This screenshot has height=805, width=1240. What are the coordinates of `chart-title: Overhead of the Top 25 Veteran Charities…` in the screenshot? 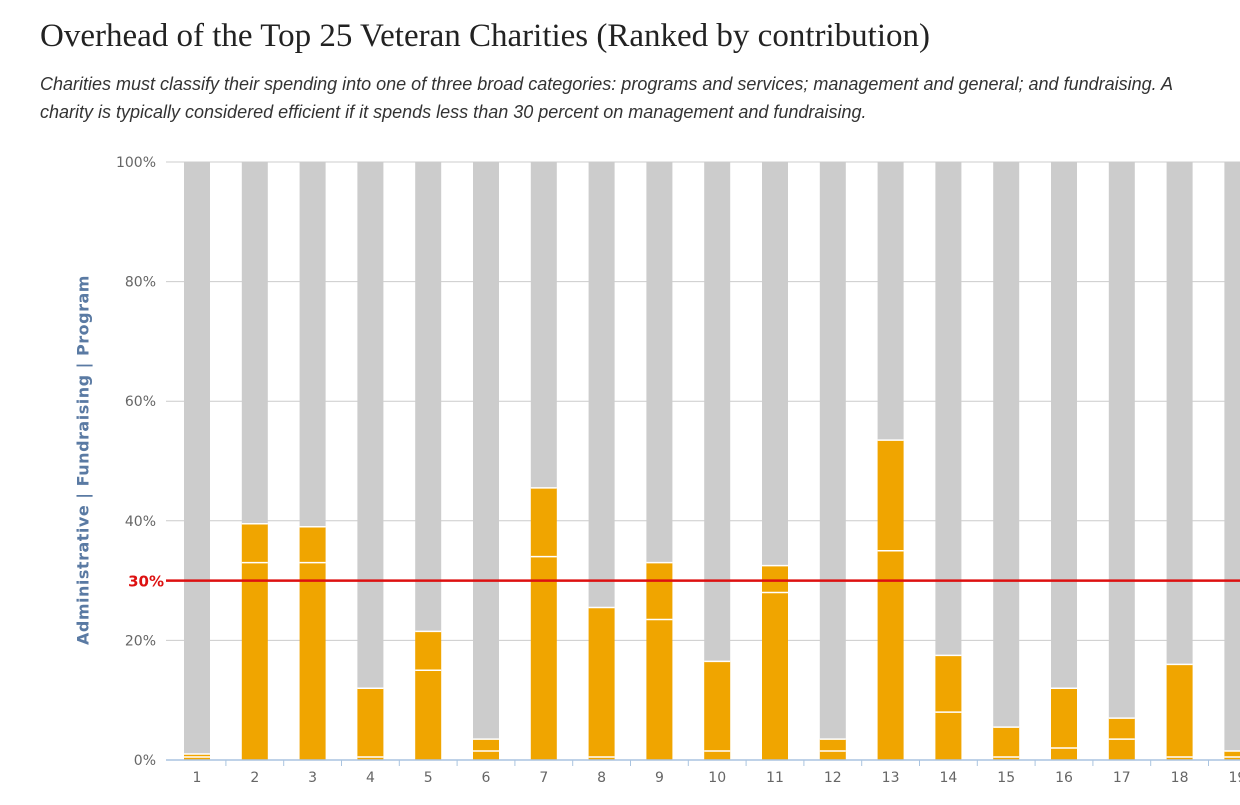 It's located at (485, 36).